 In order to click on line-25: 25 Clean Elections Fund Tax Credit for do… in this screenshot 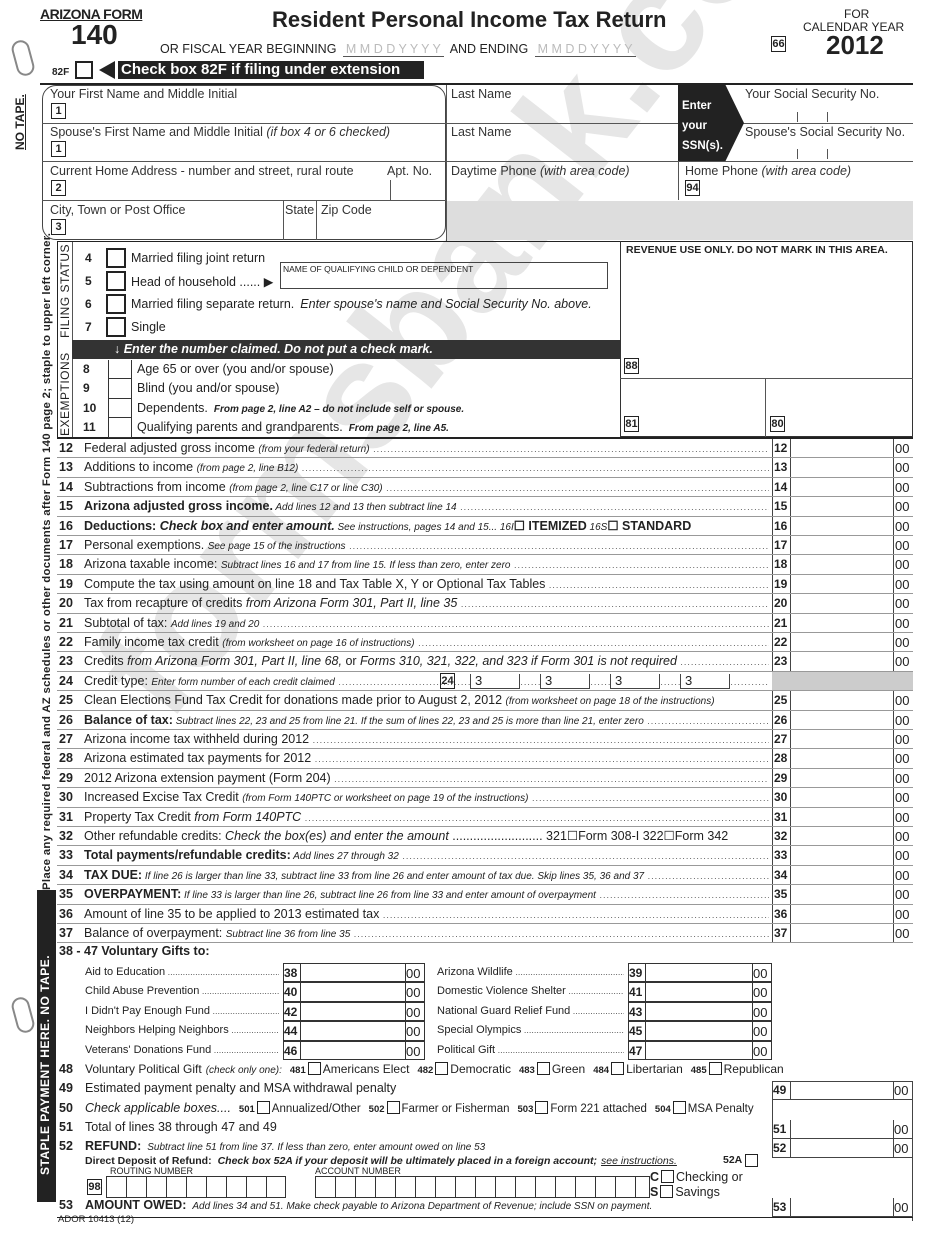, I will do `click(485, 701)`.